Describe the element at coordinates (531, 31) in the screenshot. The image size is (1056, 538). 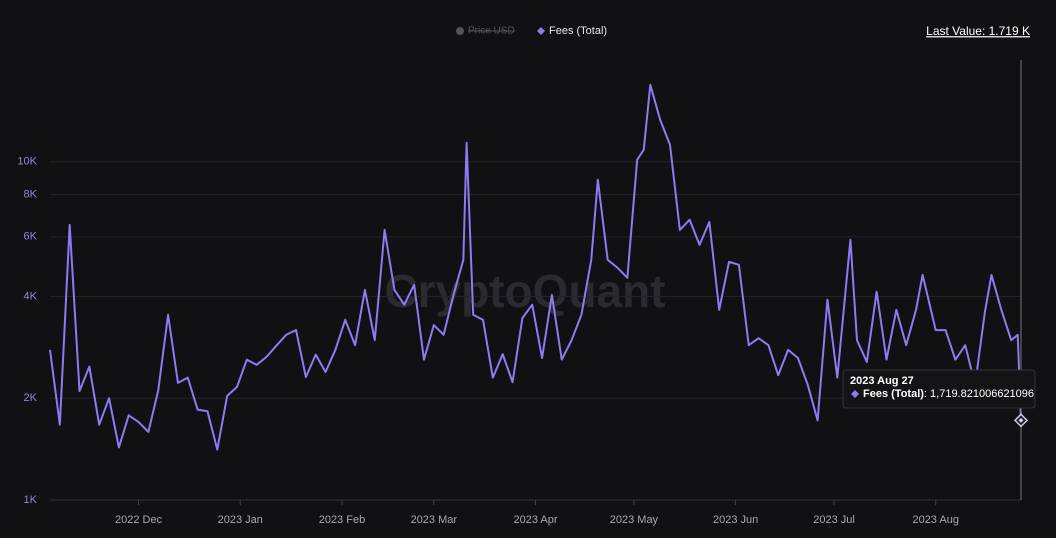
I see `legend: Price USD Fees (Total)` at that location.